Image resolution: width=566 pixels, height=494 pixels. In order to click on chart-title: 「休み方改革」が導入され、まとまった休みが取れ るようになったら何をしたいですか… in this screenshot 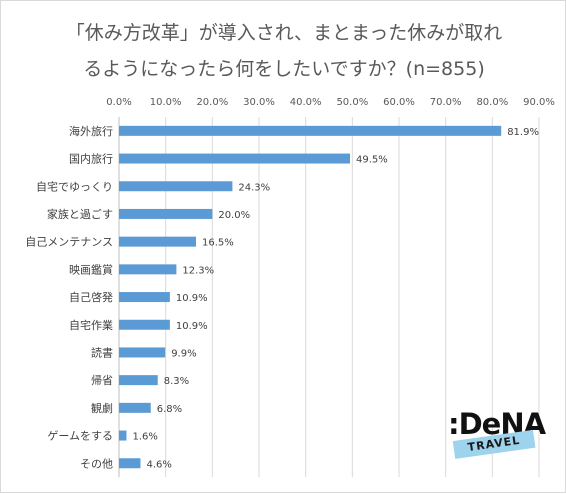, I will do `click(283, 51)`.